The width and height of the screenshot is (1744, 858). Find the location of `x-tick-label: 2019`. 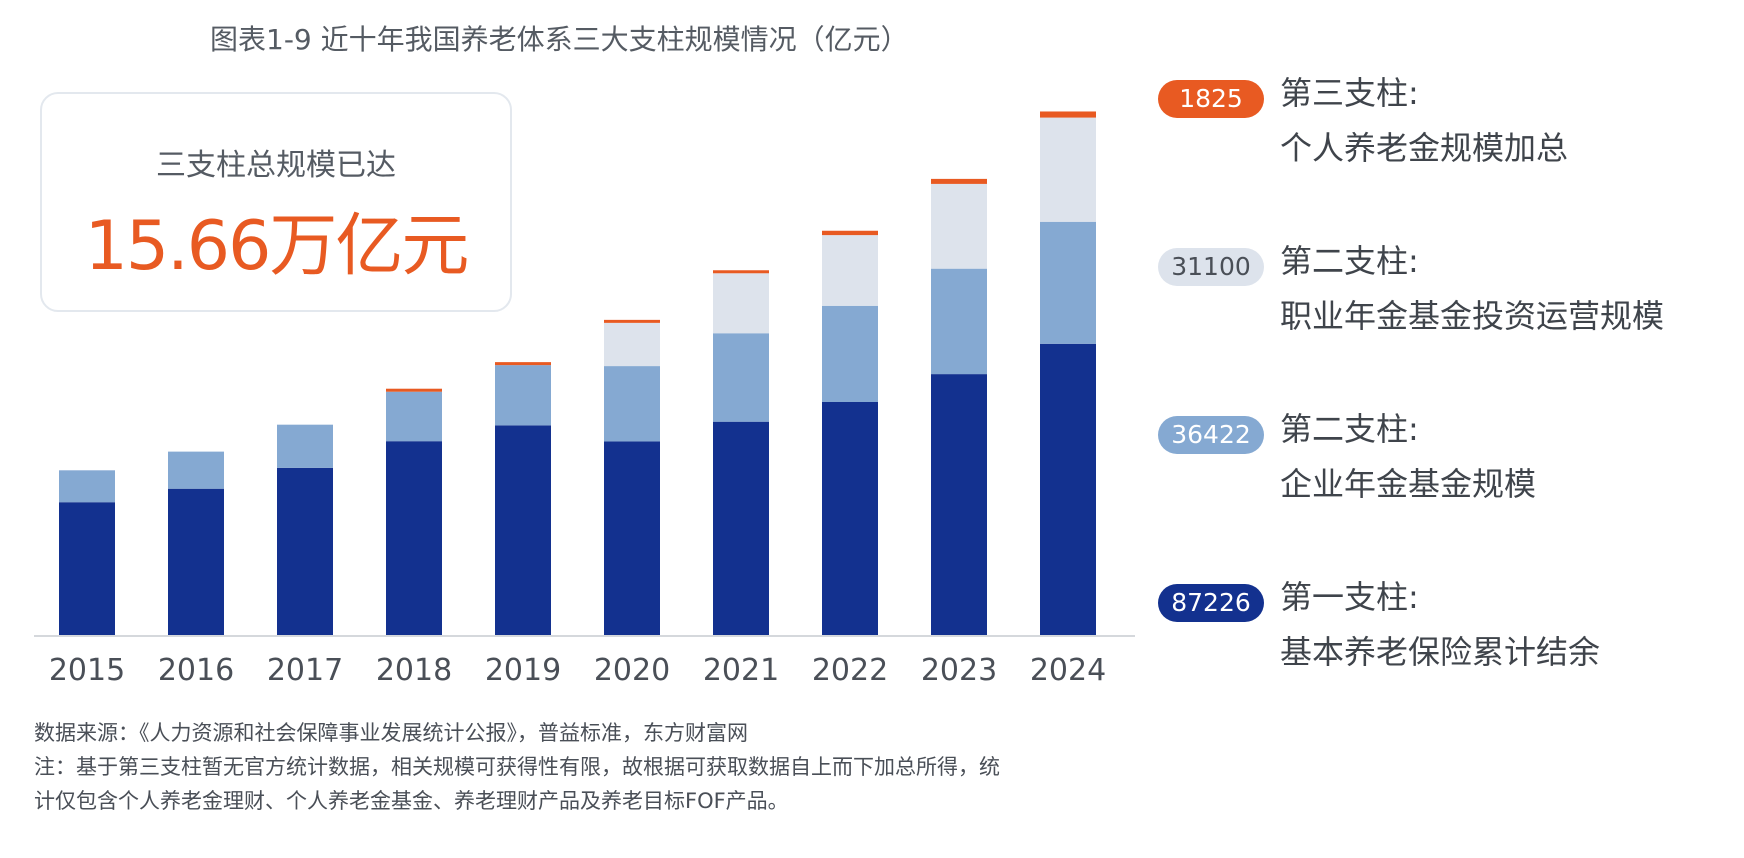

x-tick-label: 2019 is located at coordinates (523, 670).